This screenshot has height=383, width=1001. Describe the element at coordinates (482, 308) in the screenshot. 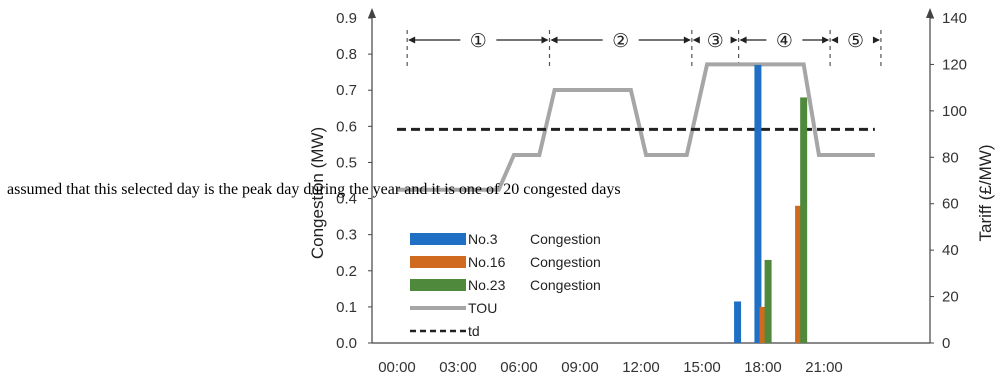

I see `legend-series-name: TOU` at that location.